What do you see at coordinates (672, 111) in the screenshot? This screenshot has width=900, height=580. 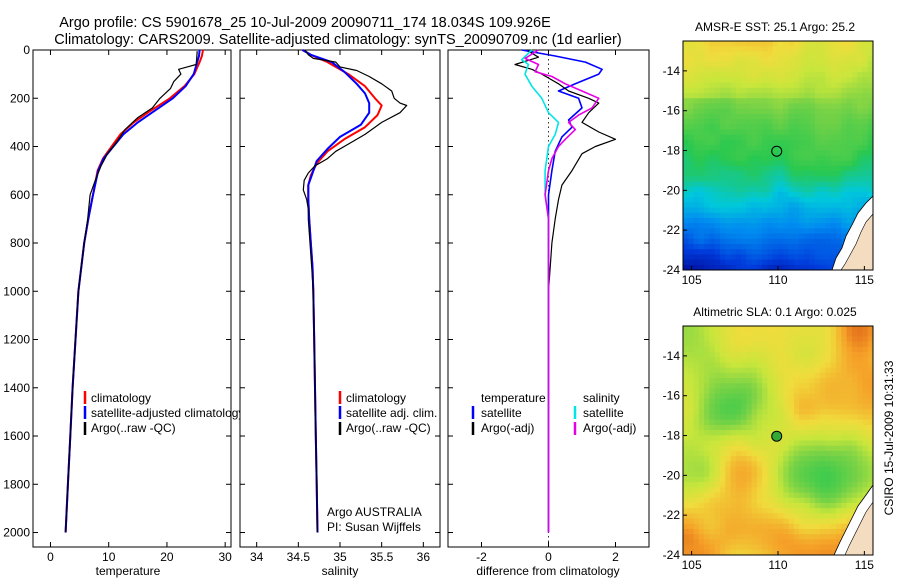 I see `map-y-tick-label: -16` at bounding box center [672, 111].